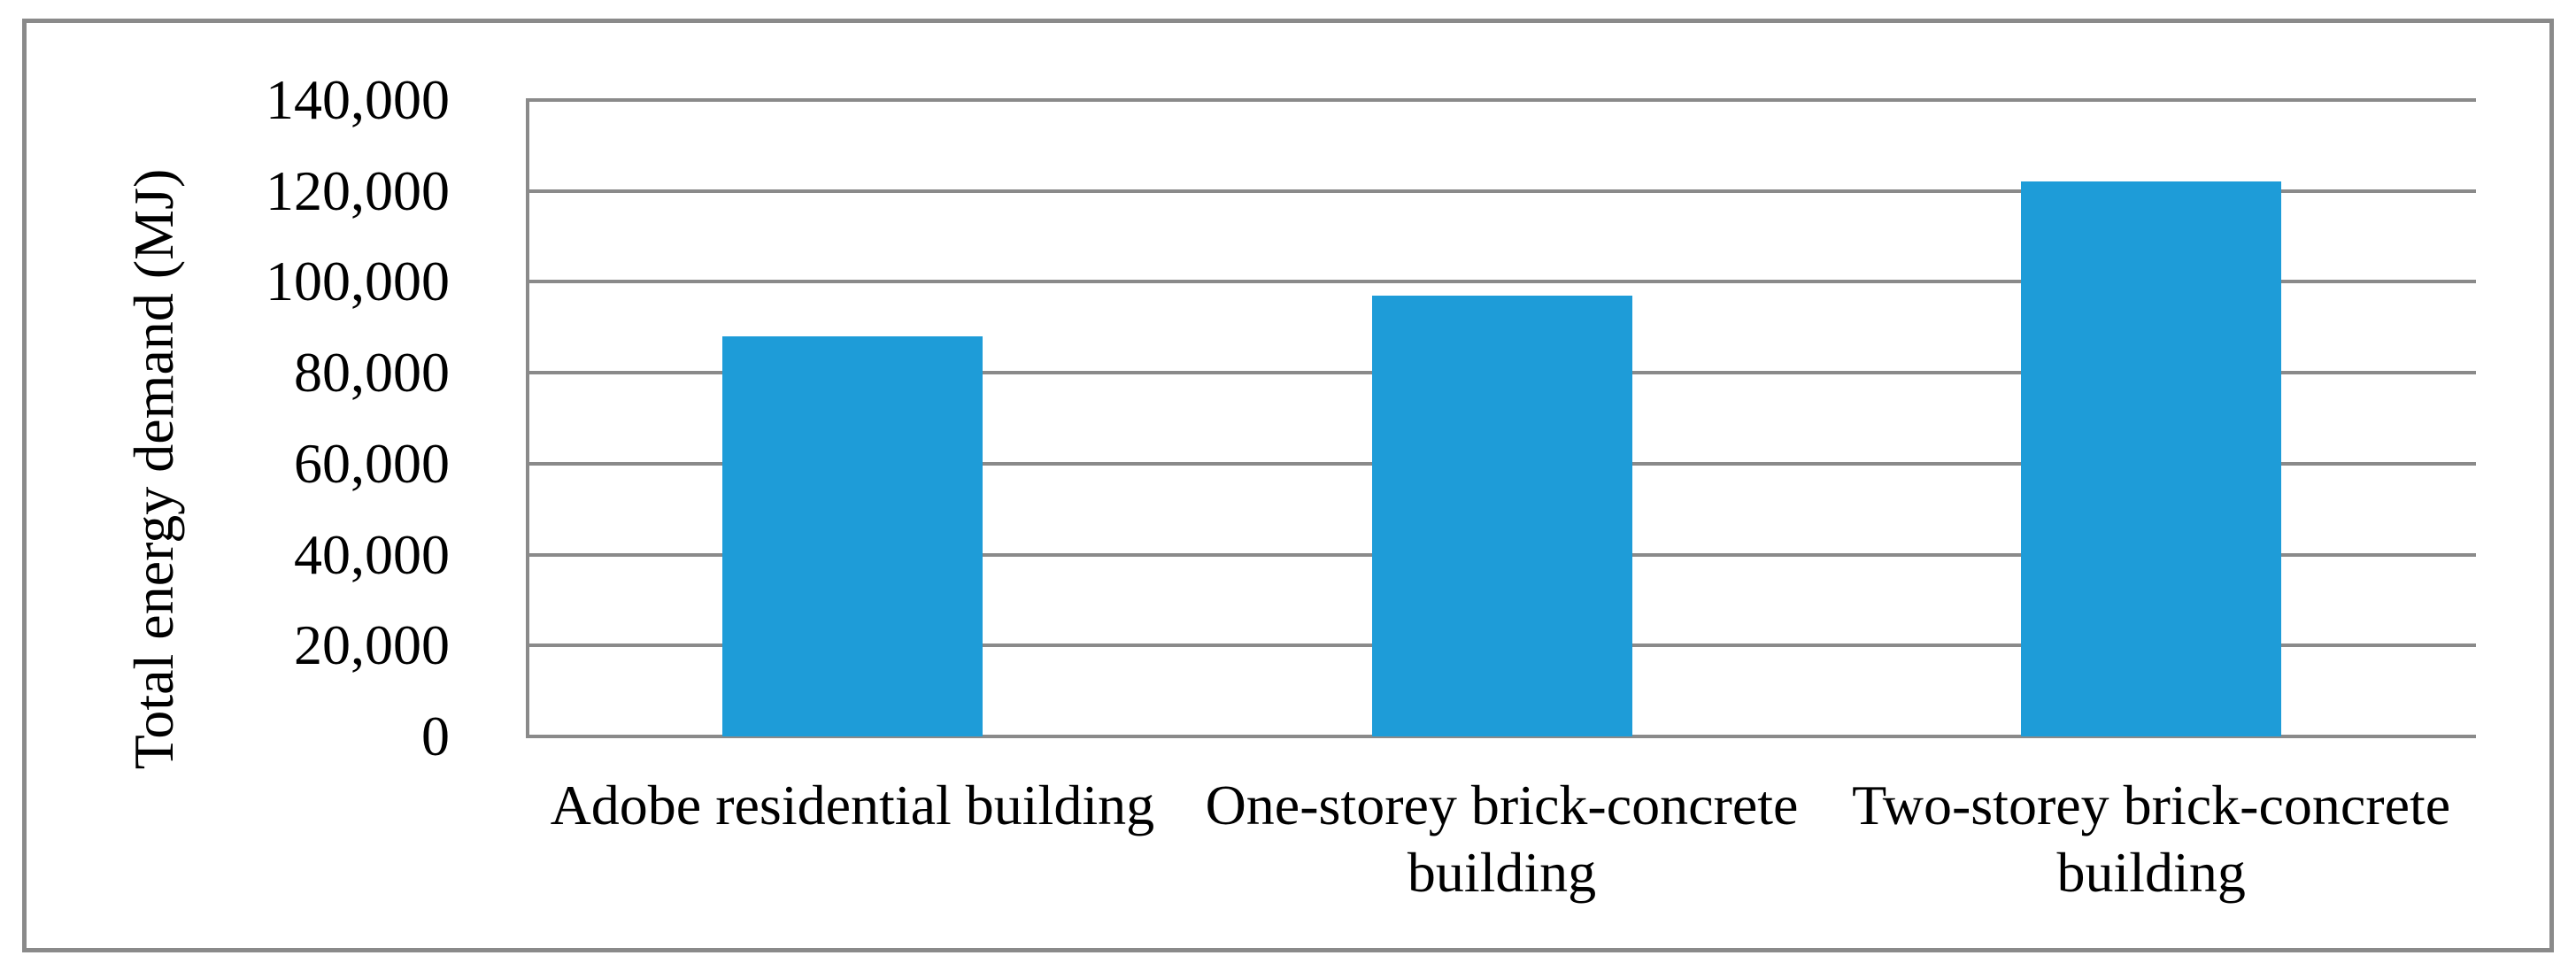  I want to click on category-label: Adobe residential building, so click(852, 805).